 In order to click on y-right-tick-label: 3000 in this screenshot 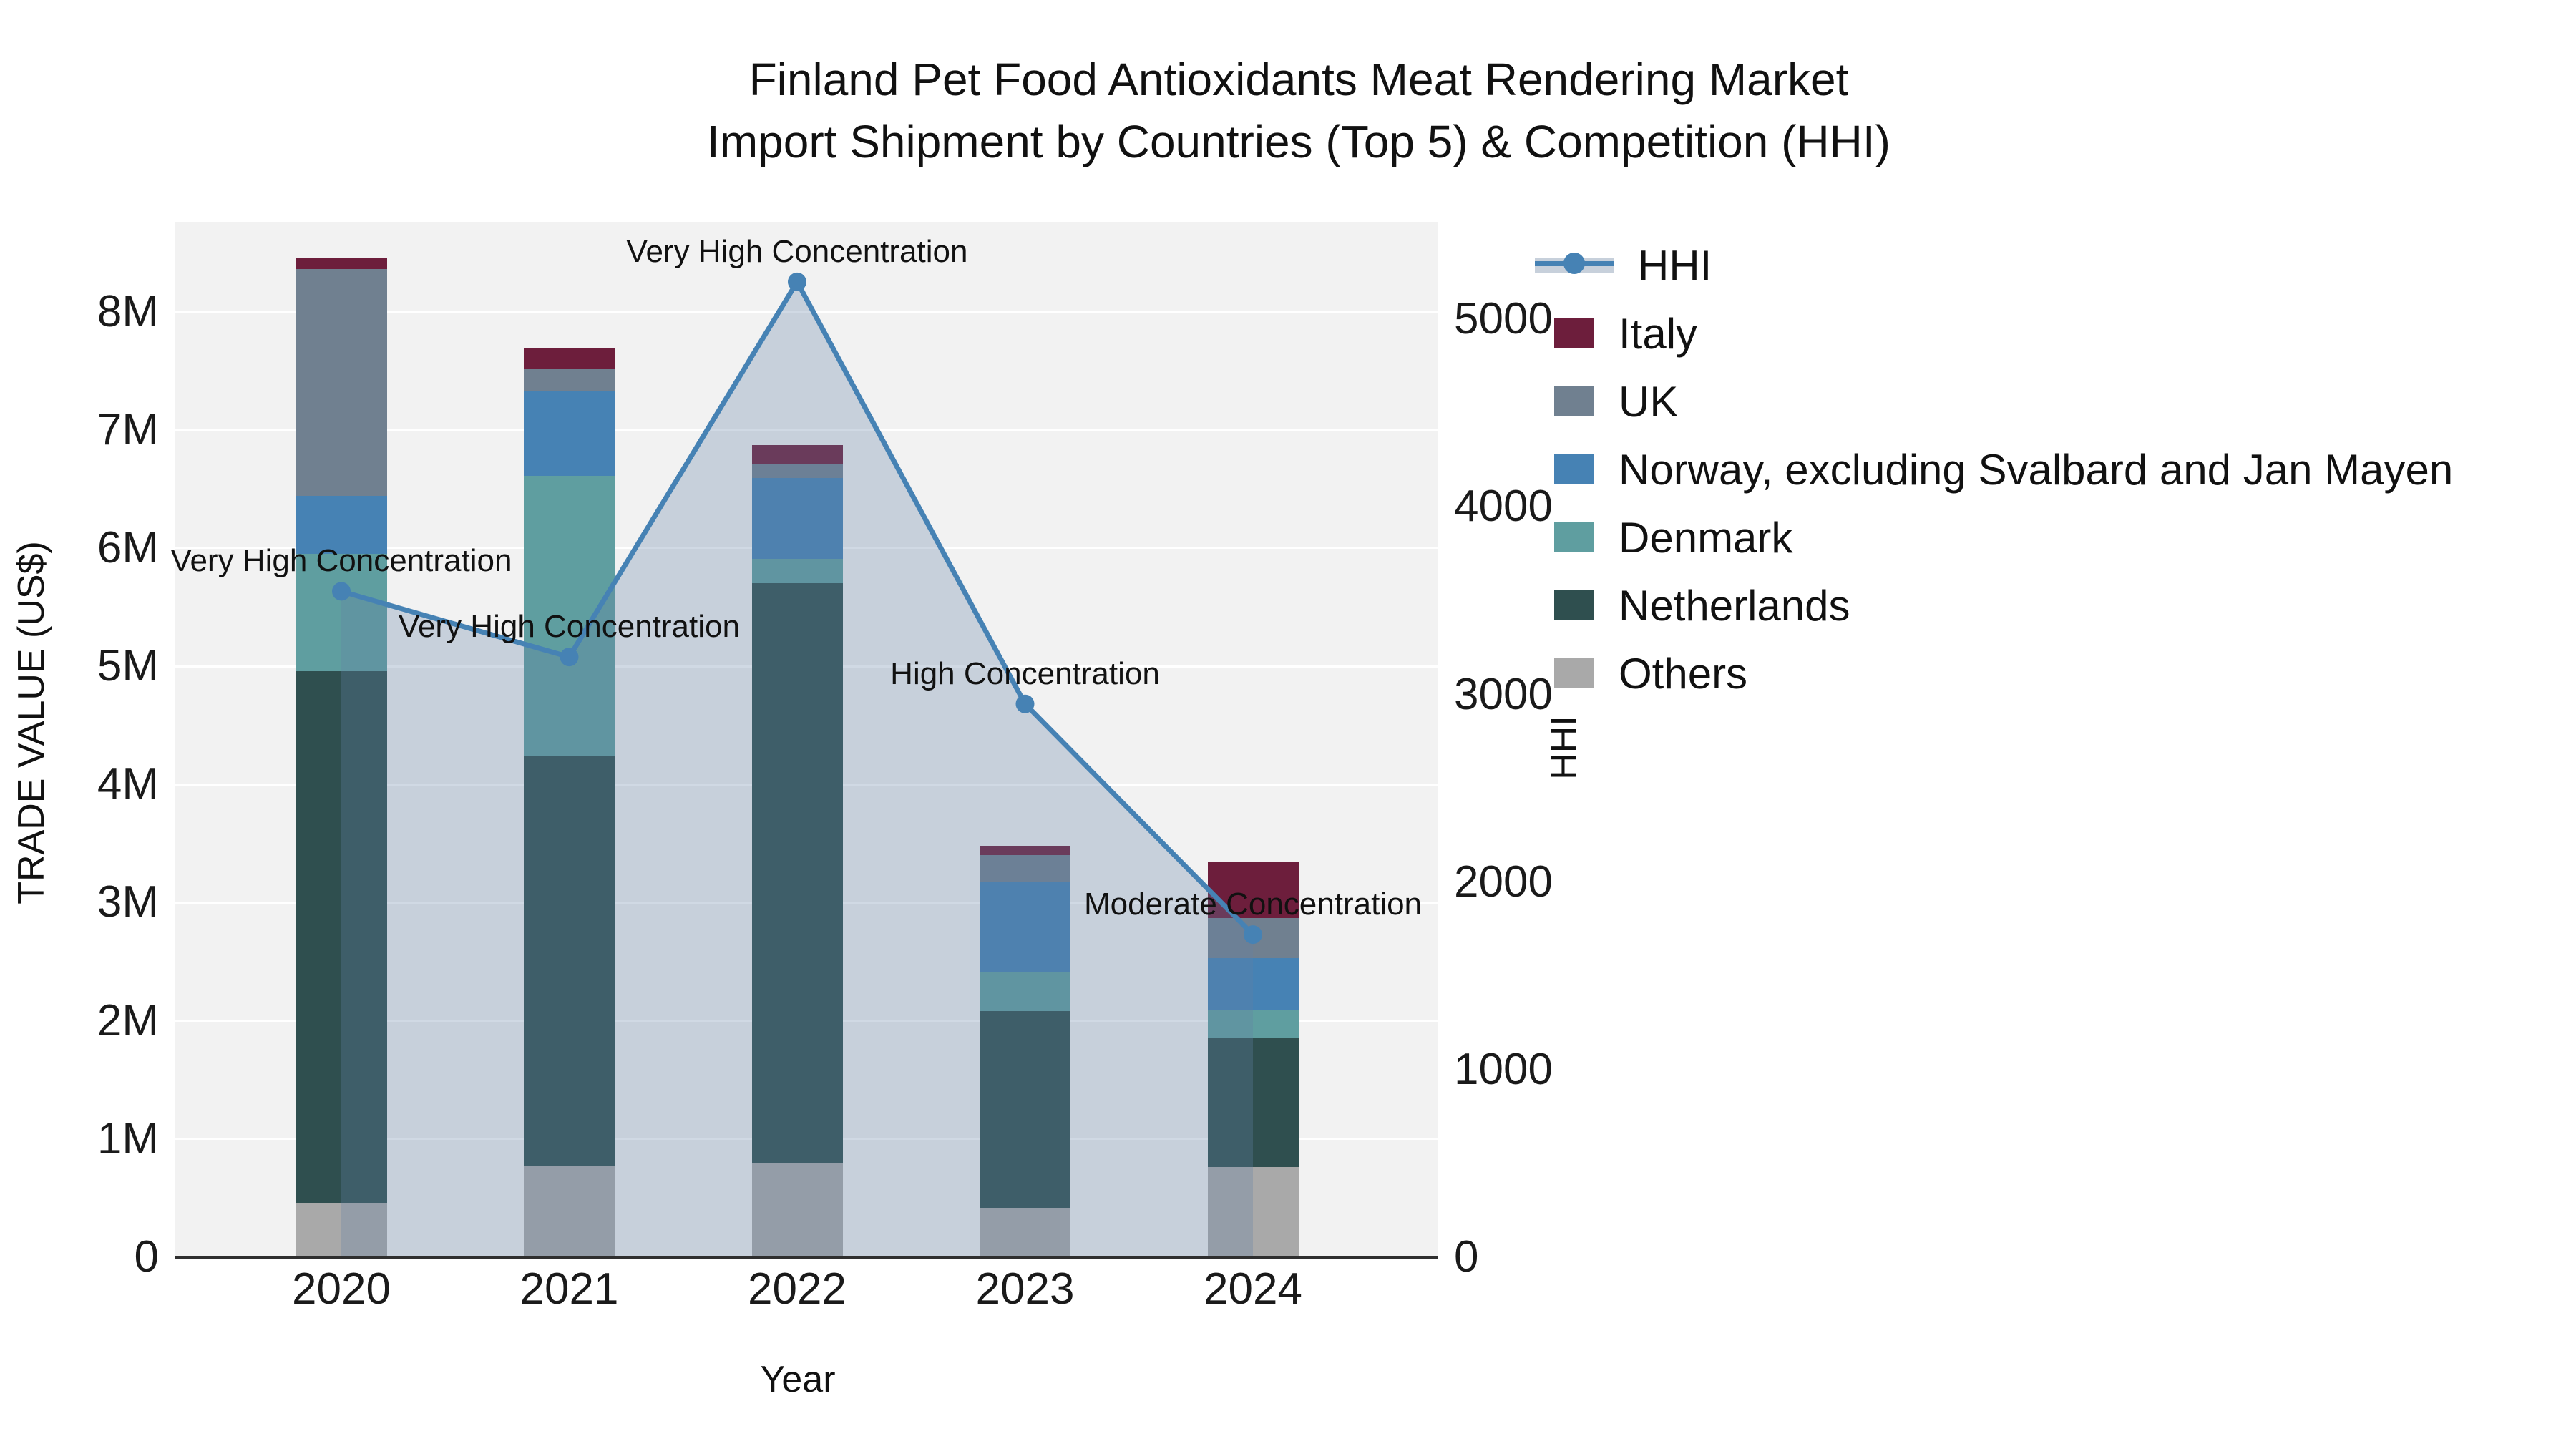, I will do `click(1503, 694)`.